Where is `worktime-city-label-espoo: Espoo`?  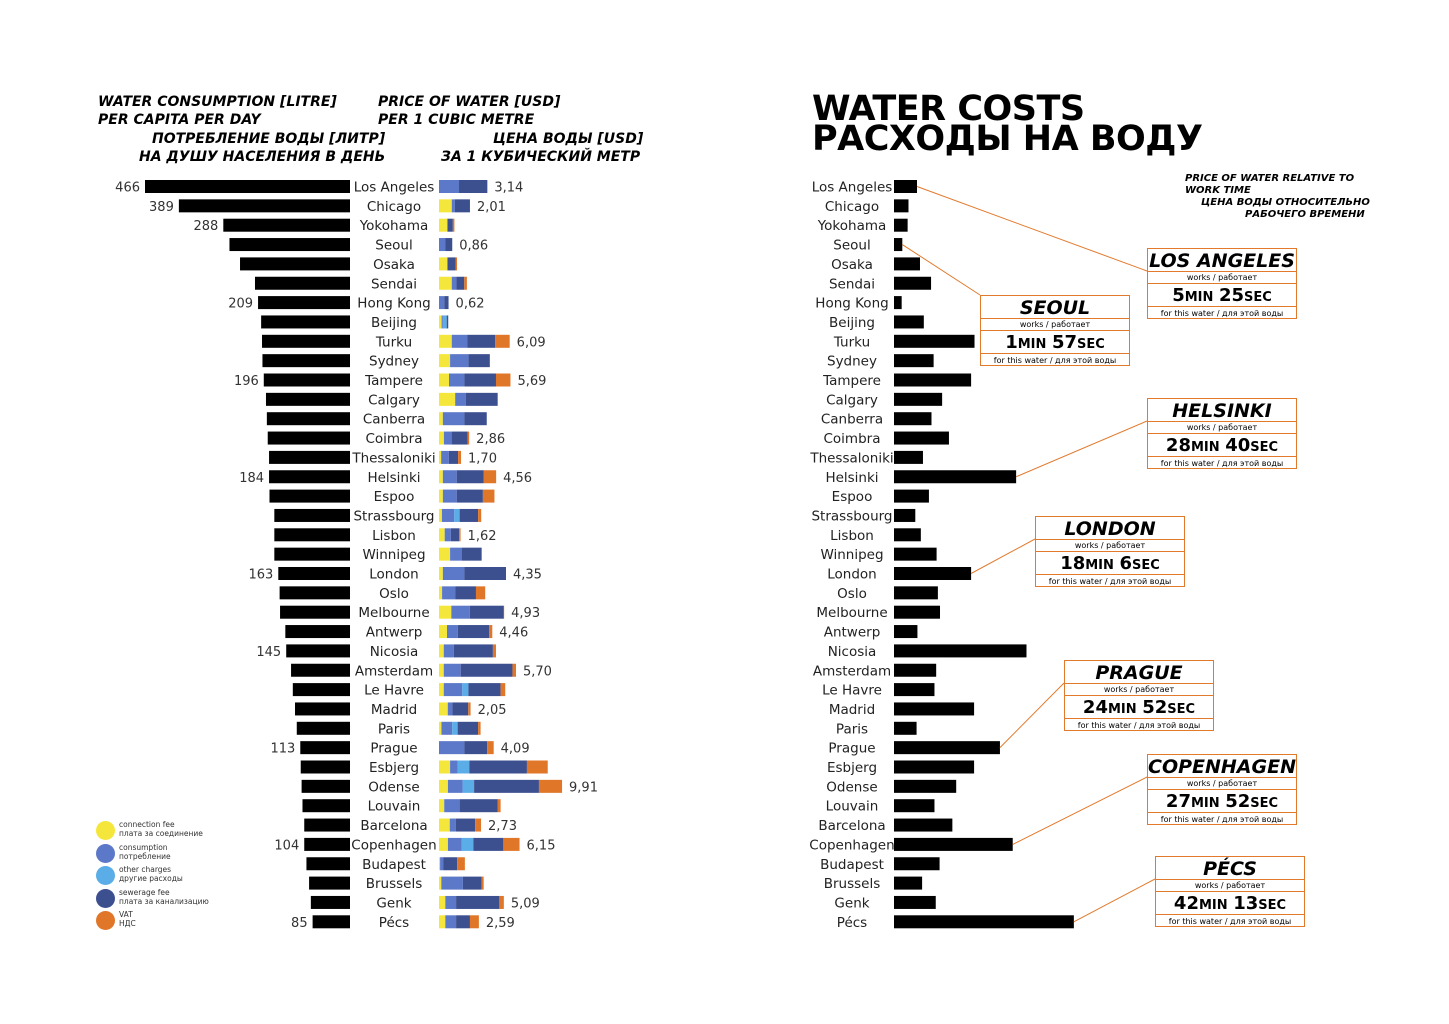 worktime-city-label-espoo: Espoo is located at coordinates (852, 497).